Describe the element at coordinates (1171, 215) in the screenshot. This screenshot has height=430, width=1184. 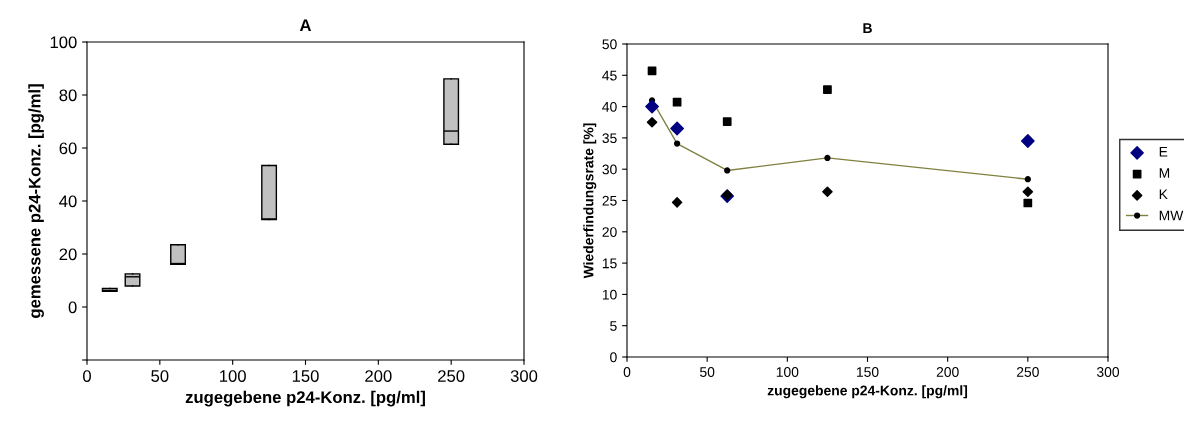
I see `legend-label: MW` at that location.